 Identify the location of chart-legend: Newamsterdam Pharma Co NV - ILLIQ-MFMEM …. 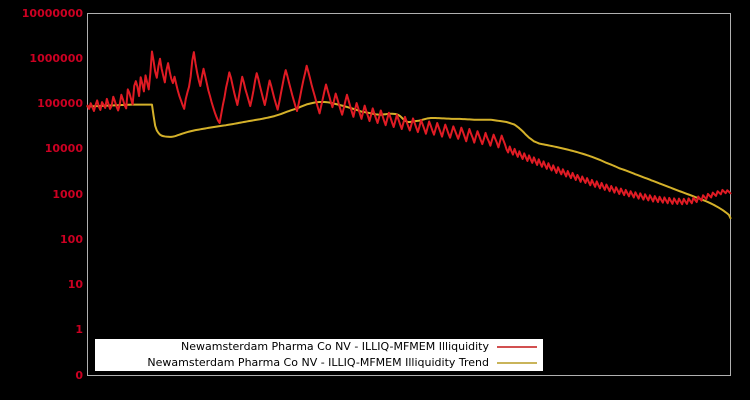
(319, 355).